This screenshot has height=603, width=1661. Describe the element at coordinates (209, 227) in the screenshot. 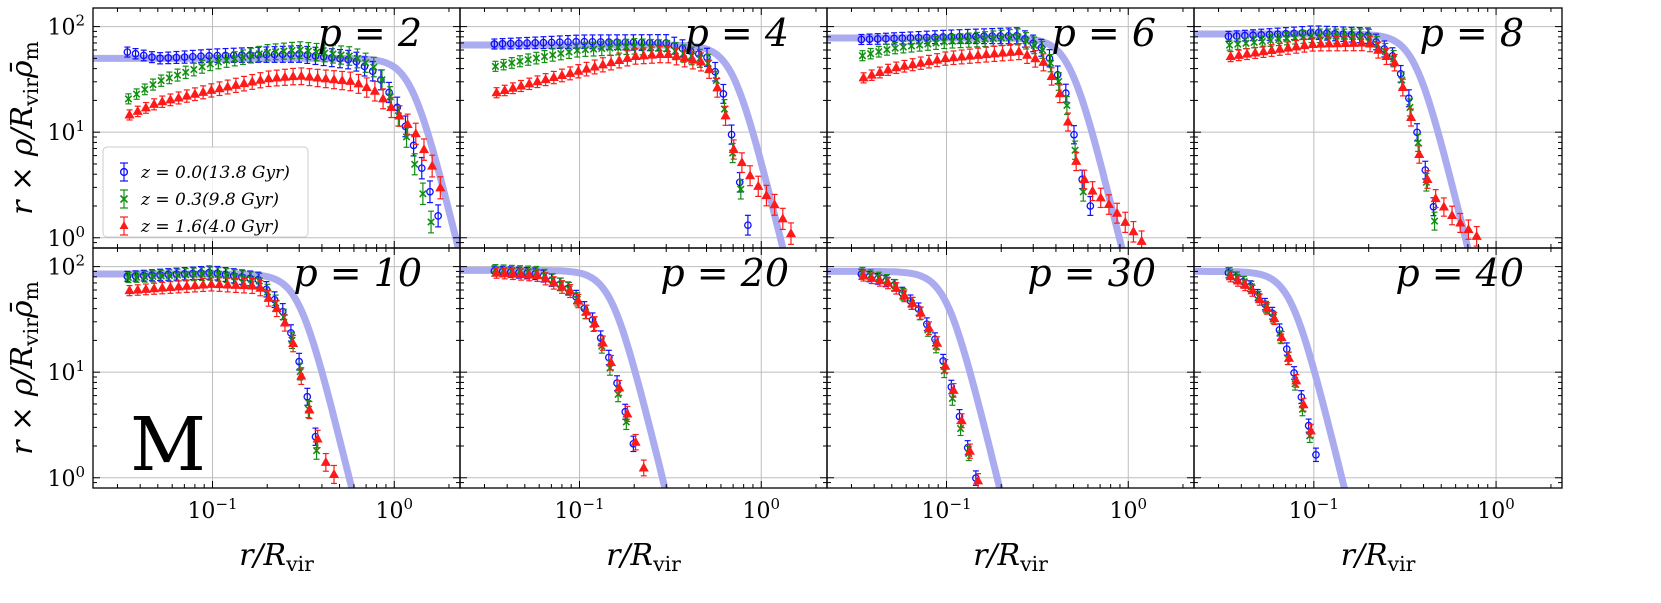

I see `legend-label: z = 1.6(4.0 Gyr)` at that location.